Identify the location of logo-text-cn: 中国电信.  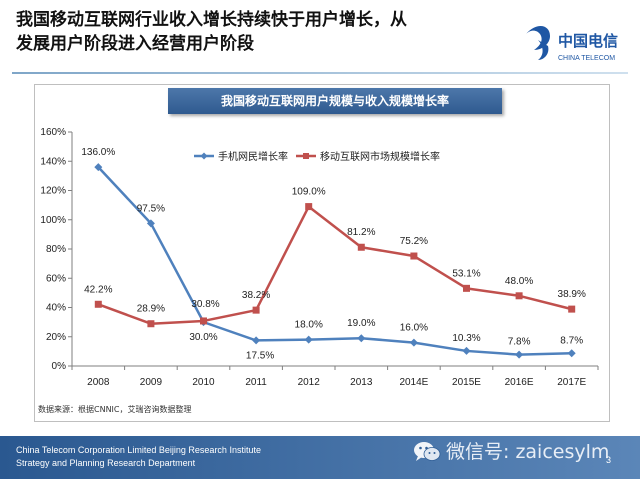
(588, 41).